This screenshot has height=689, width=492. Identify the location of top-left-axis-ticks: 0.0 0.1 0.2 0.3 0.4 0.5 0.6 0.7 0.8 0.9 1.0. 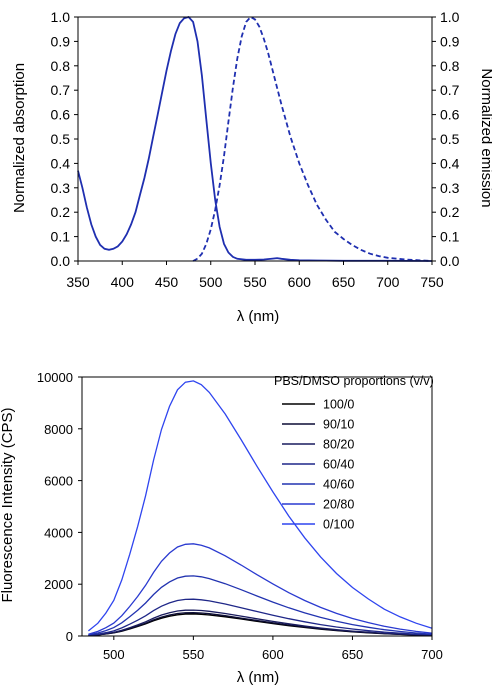
(64, 139).